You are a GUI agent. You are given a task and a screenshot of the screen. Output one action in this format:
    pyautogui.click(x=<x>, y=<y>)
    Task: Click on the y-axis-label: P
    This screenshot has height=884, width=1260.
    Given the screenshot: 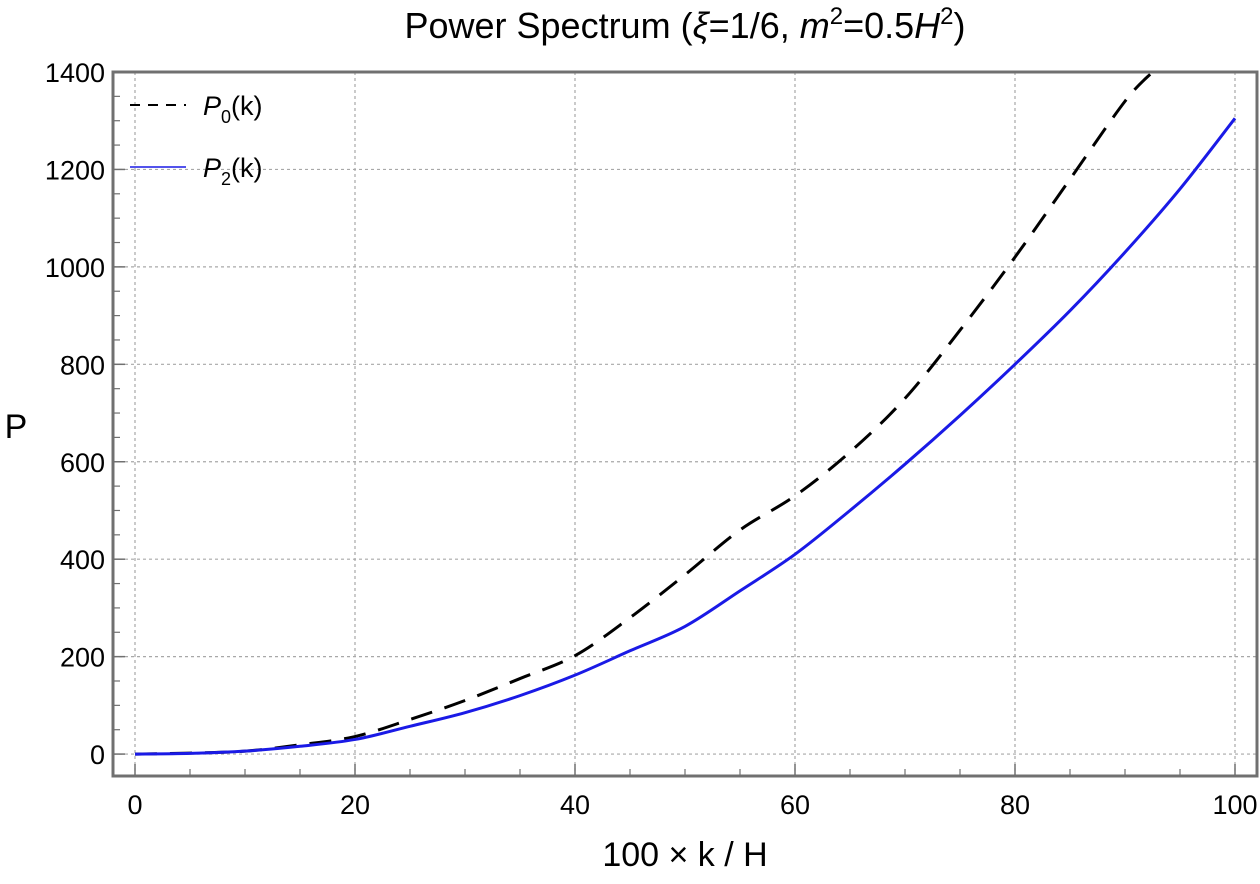 What is the action you would take?
    pyautogui.click(x=16, y=427)
    